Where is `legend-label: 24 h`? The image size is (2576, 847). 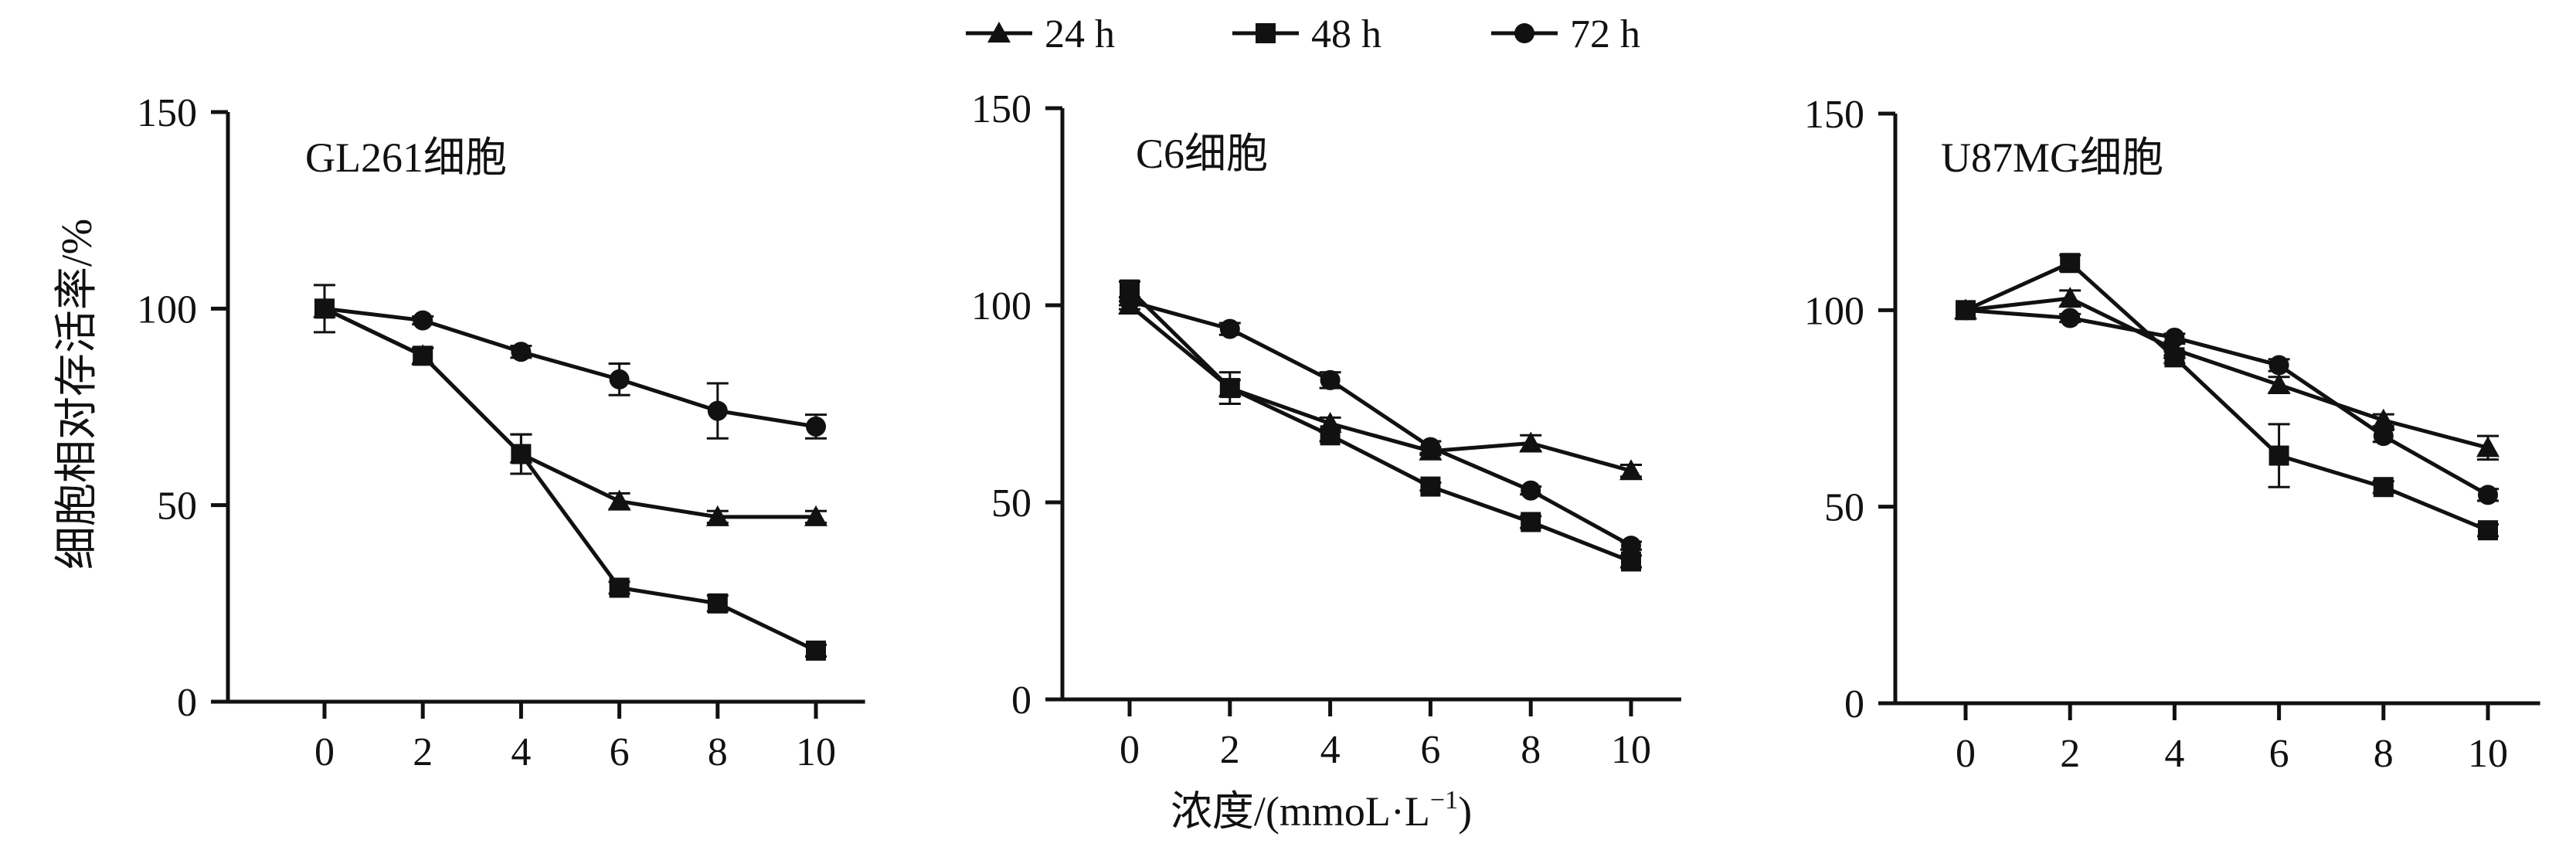
legend-label: 24 h is located at coordinates (1080, 34).